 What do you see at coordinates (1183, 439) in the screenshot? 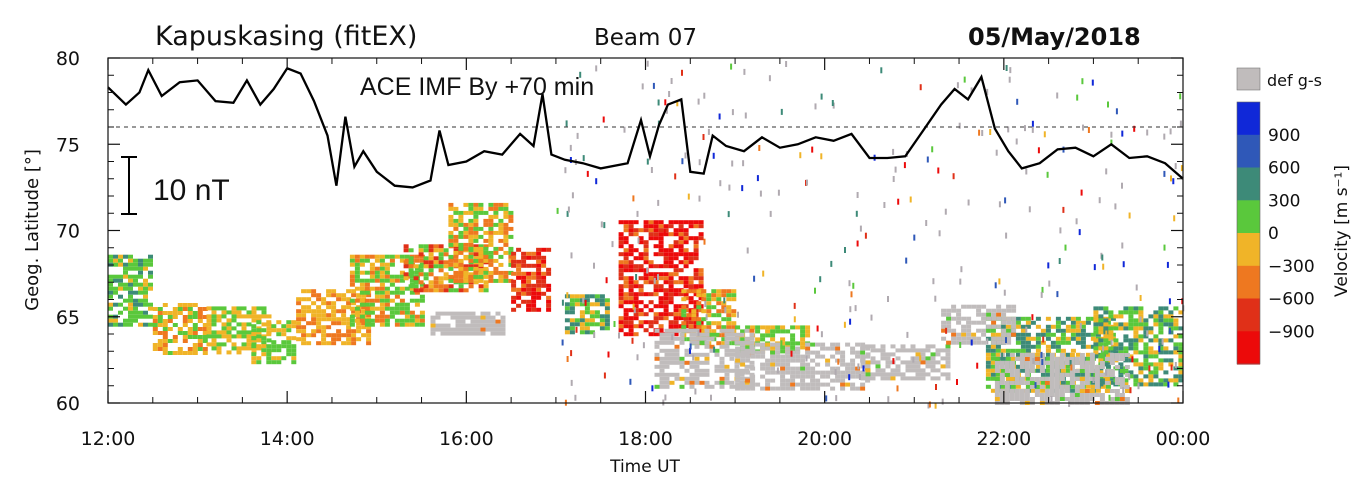
I see `x-tick-label: 00:00` at bounding box center [1183, 439].